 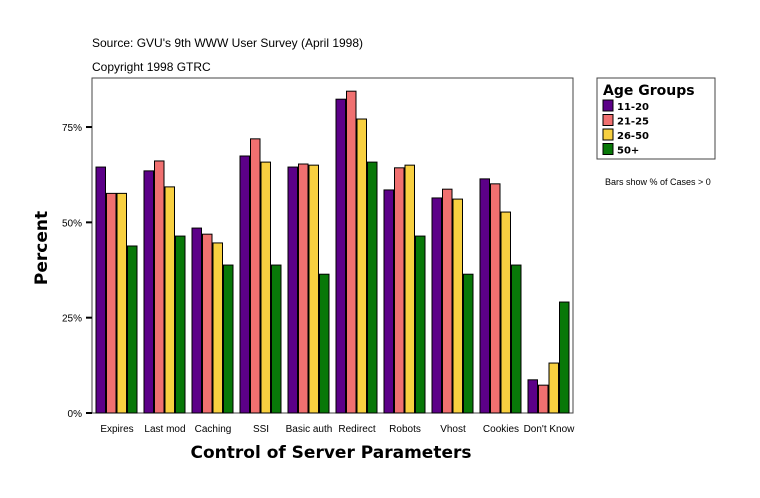 What do you see at coordinates (331, 453) in the screenshot?
I see `x-axis-title: Control of Server Parameters` at bounding box center [331, 453].